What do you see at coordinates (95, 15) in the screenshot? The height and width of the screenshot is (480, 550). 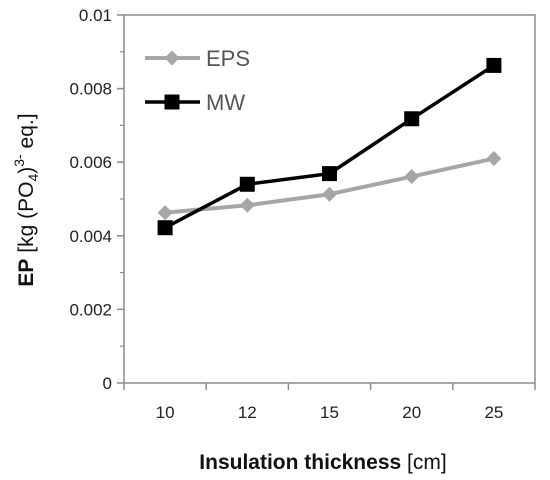 I see `y-tick-label: 0.01` at bounding box center [95, 15].